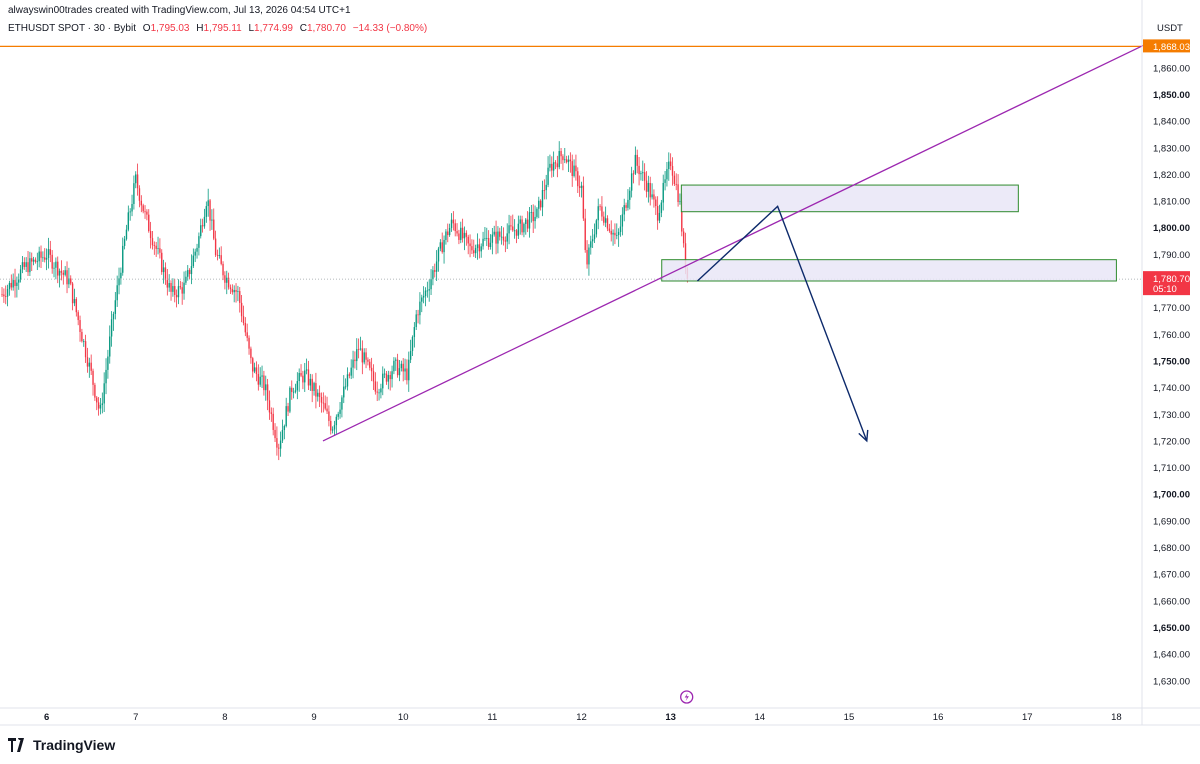  Describe the element at coordinates (849, 198) in the screenshot. I see `supply-zone` at that location.